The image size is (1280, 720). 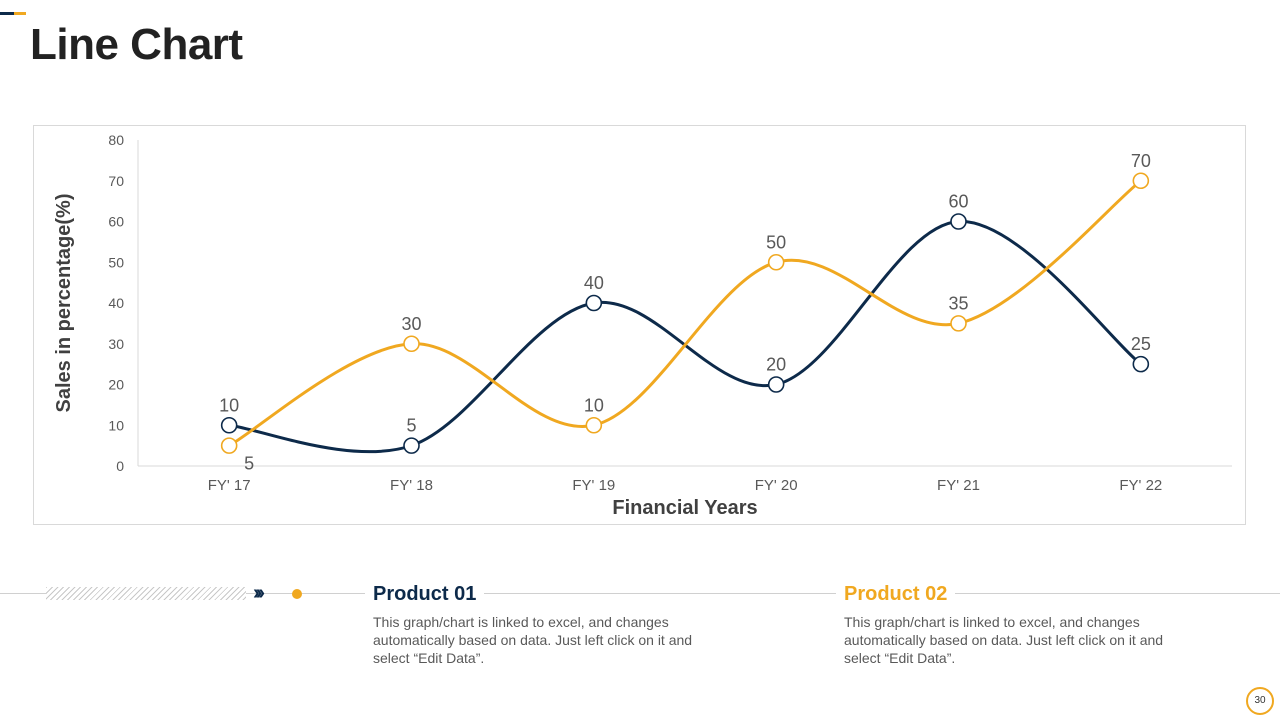 I want to click on data-label: 20, so click(x=776, y=365).